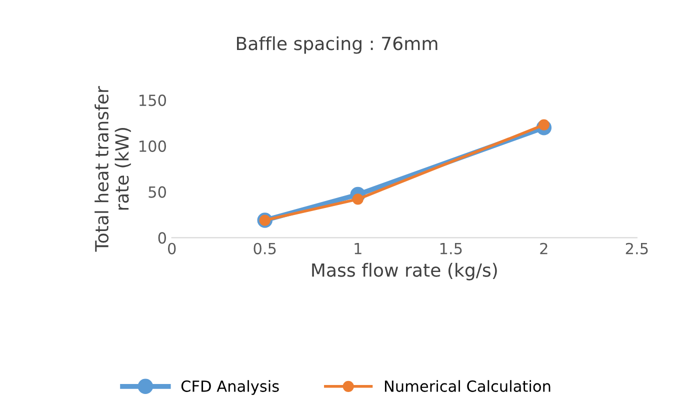 The width and height of the screenshot is (674, 417). I want to click on chart-title: Baffle spacing : 76mm, so click(337, 45).